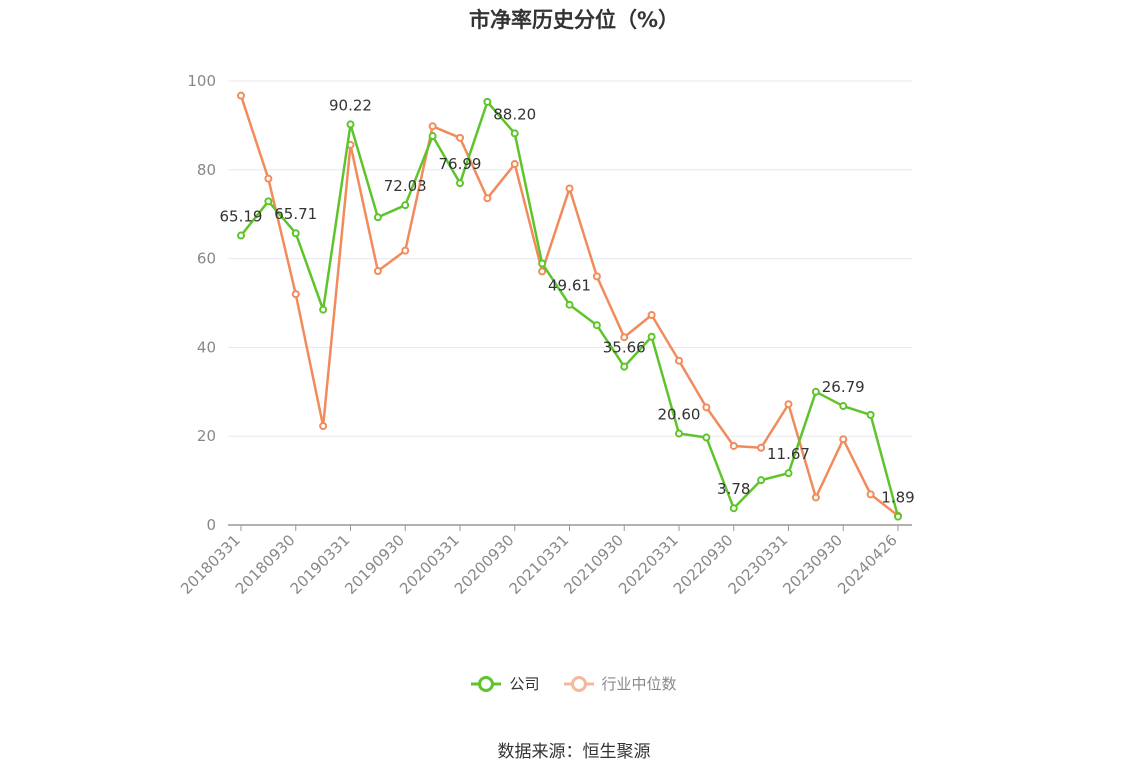  I want to click on legend: 公司 行业中位数, so click(574, 683).